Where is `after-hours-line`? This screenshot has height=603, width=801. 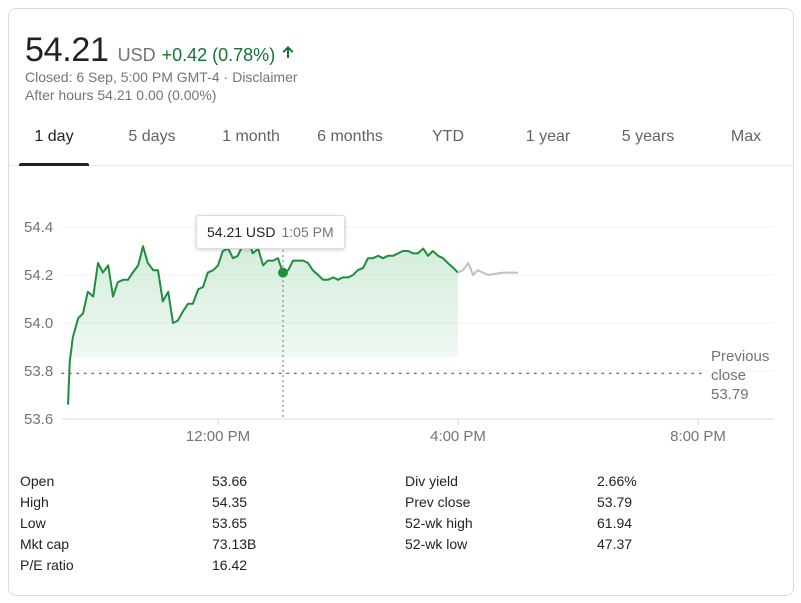
after-hours-line is located at coordinates (487, 269).